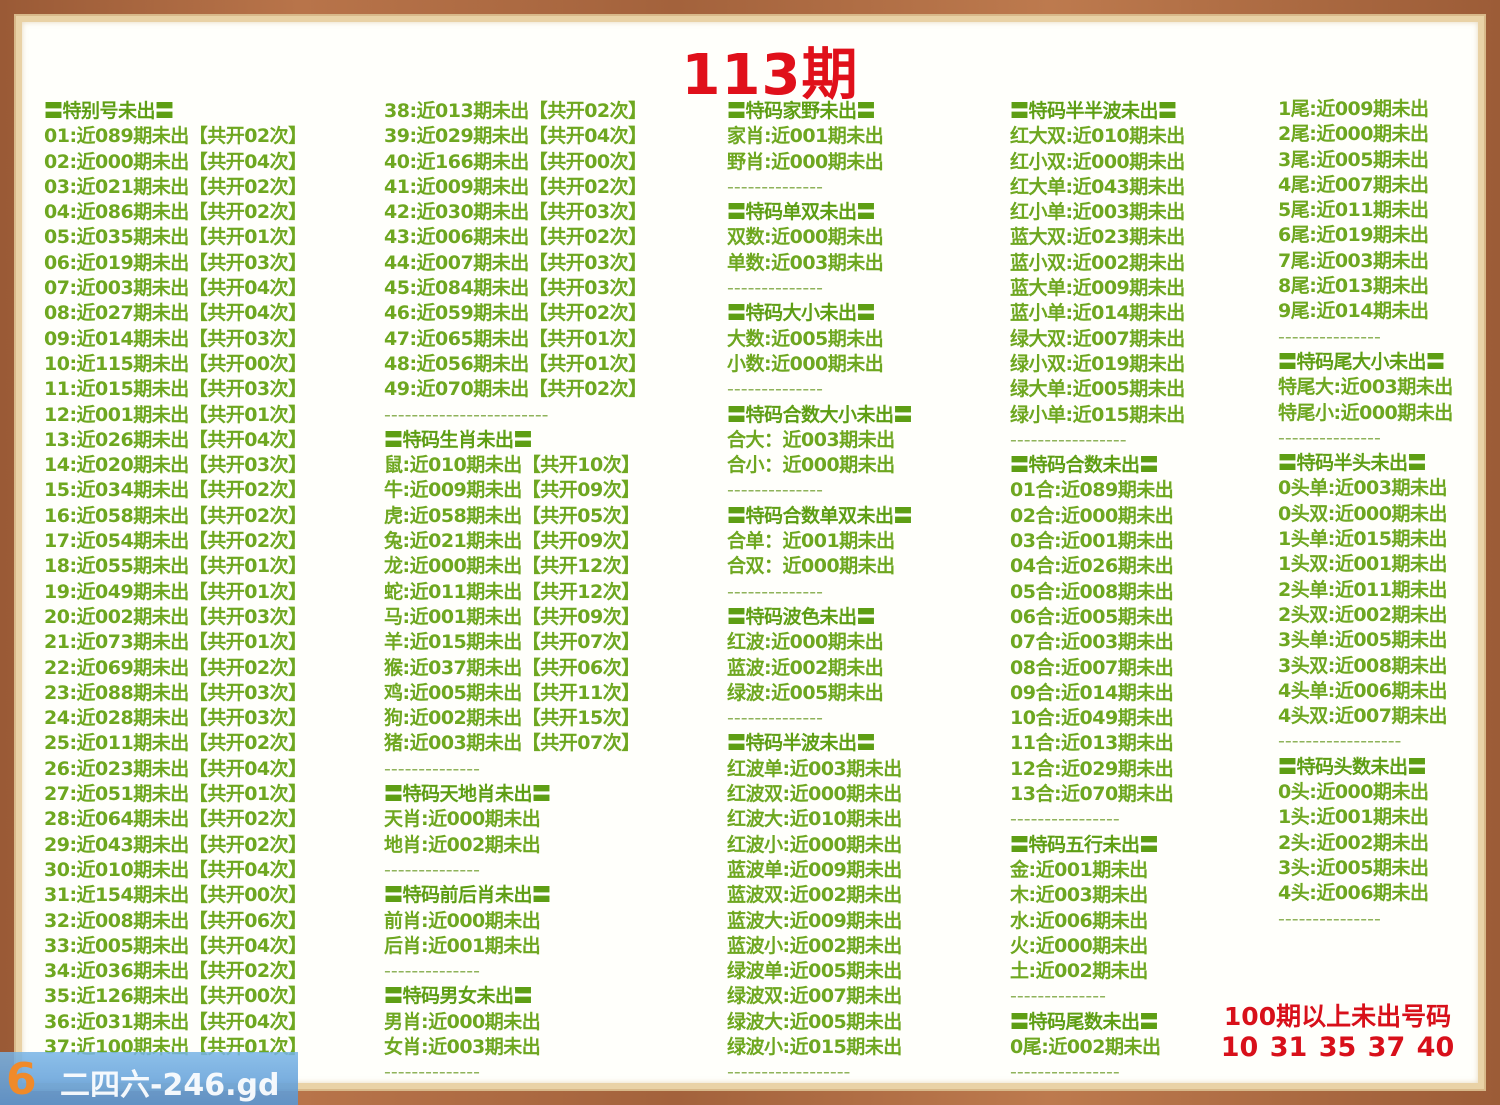  What do you see at coordinates (175, 288) in the screenshot?
I see `list-item: 07:近003期未出【共开04次】` at bounding box center [175, 288].